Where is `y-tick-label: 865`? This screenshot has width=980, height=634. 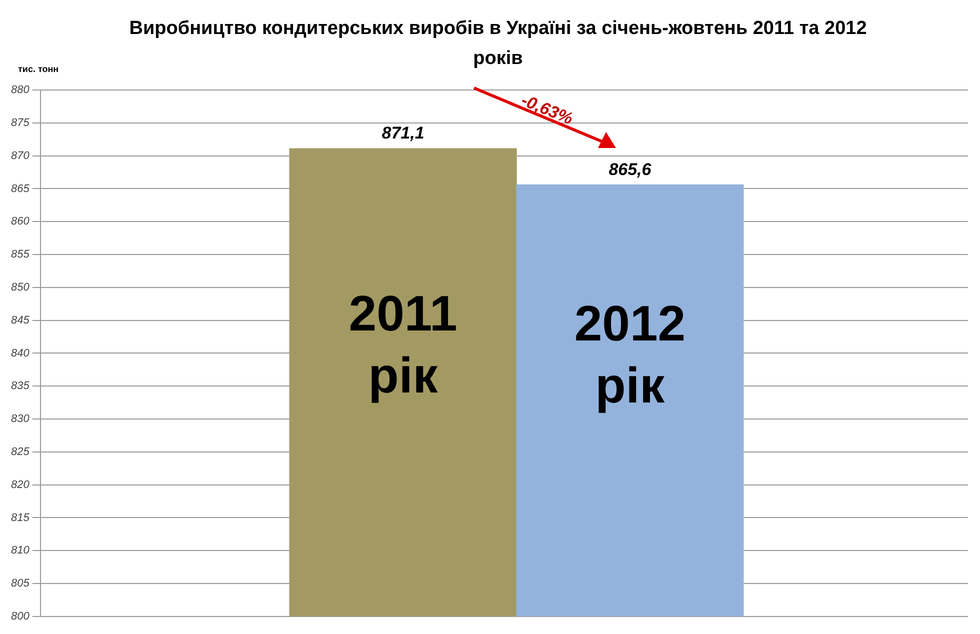
y-tick-label: 865 is located at coordinates (20, 188).